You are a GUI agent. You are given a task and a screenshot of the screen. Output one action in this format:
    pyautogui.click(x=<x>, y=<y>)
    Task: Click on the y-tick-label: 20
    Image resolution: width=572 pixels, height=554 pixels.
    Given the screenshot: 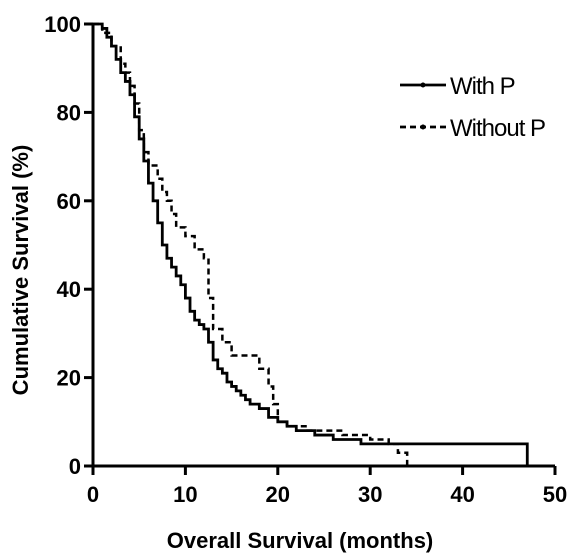 What is the action you would take?
    pyautogui.click(x=69, y=378)
    